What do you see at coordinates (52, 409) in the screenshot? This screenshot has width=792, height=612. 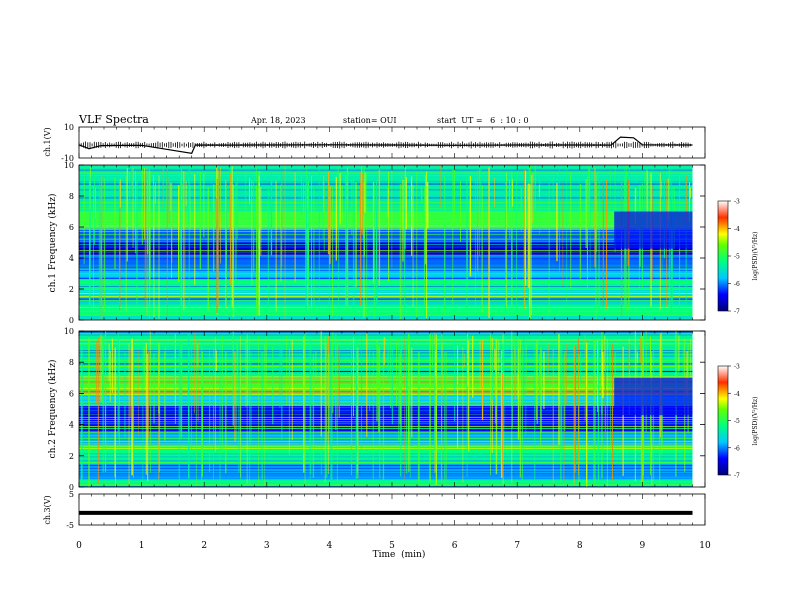 I see `ch2-spectrogram-ylabel: ch.2 Frequency (kHz)` at bounding box center [52, 409].